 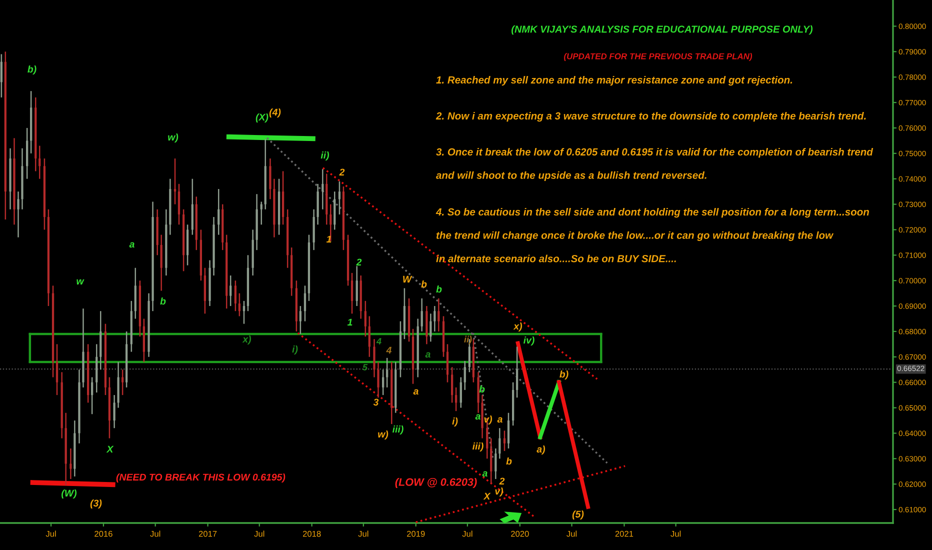 I want to click on x-tick-label: 2020, so click(x=520, y=533).